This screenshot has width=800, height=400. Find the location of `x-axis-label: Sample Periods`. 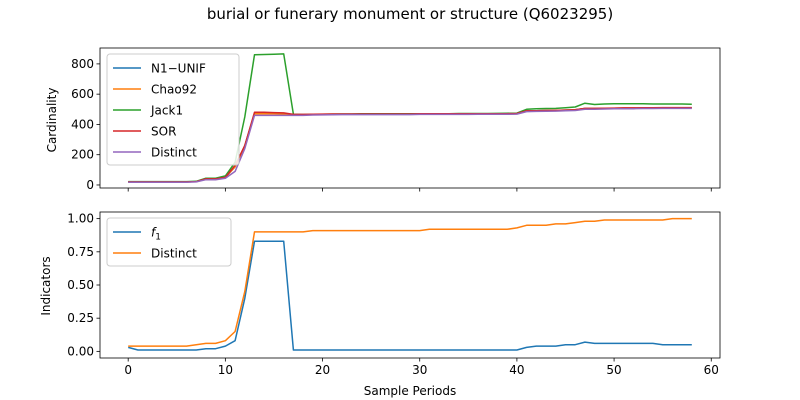

x-axis-label: Sample Periods is located at coordinates (410, 391).